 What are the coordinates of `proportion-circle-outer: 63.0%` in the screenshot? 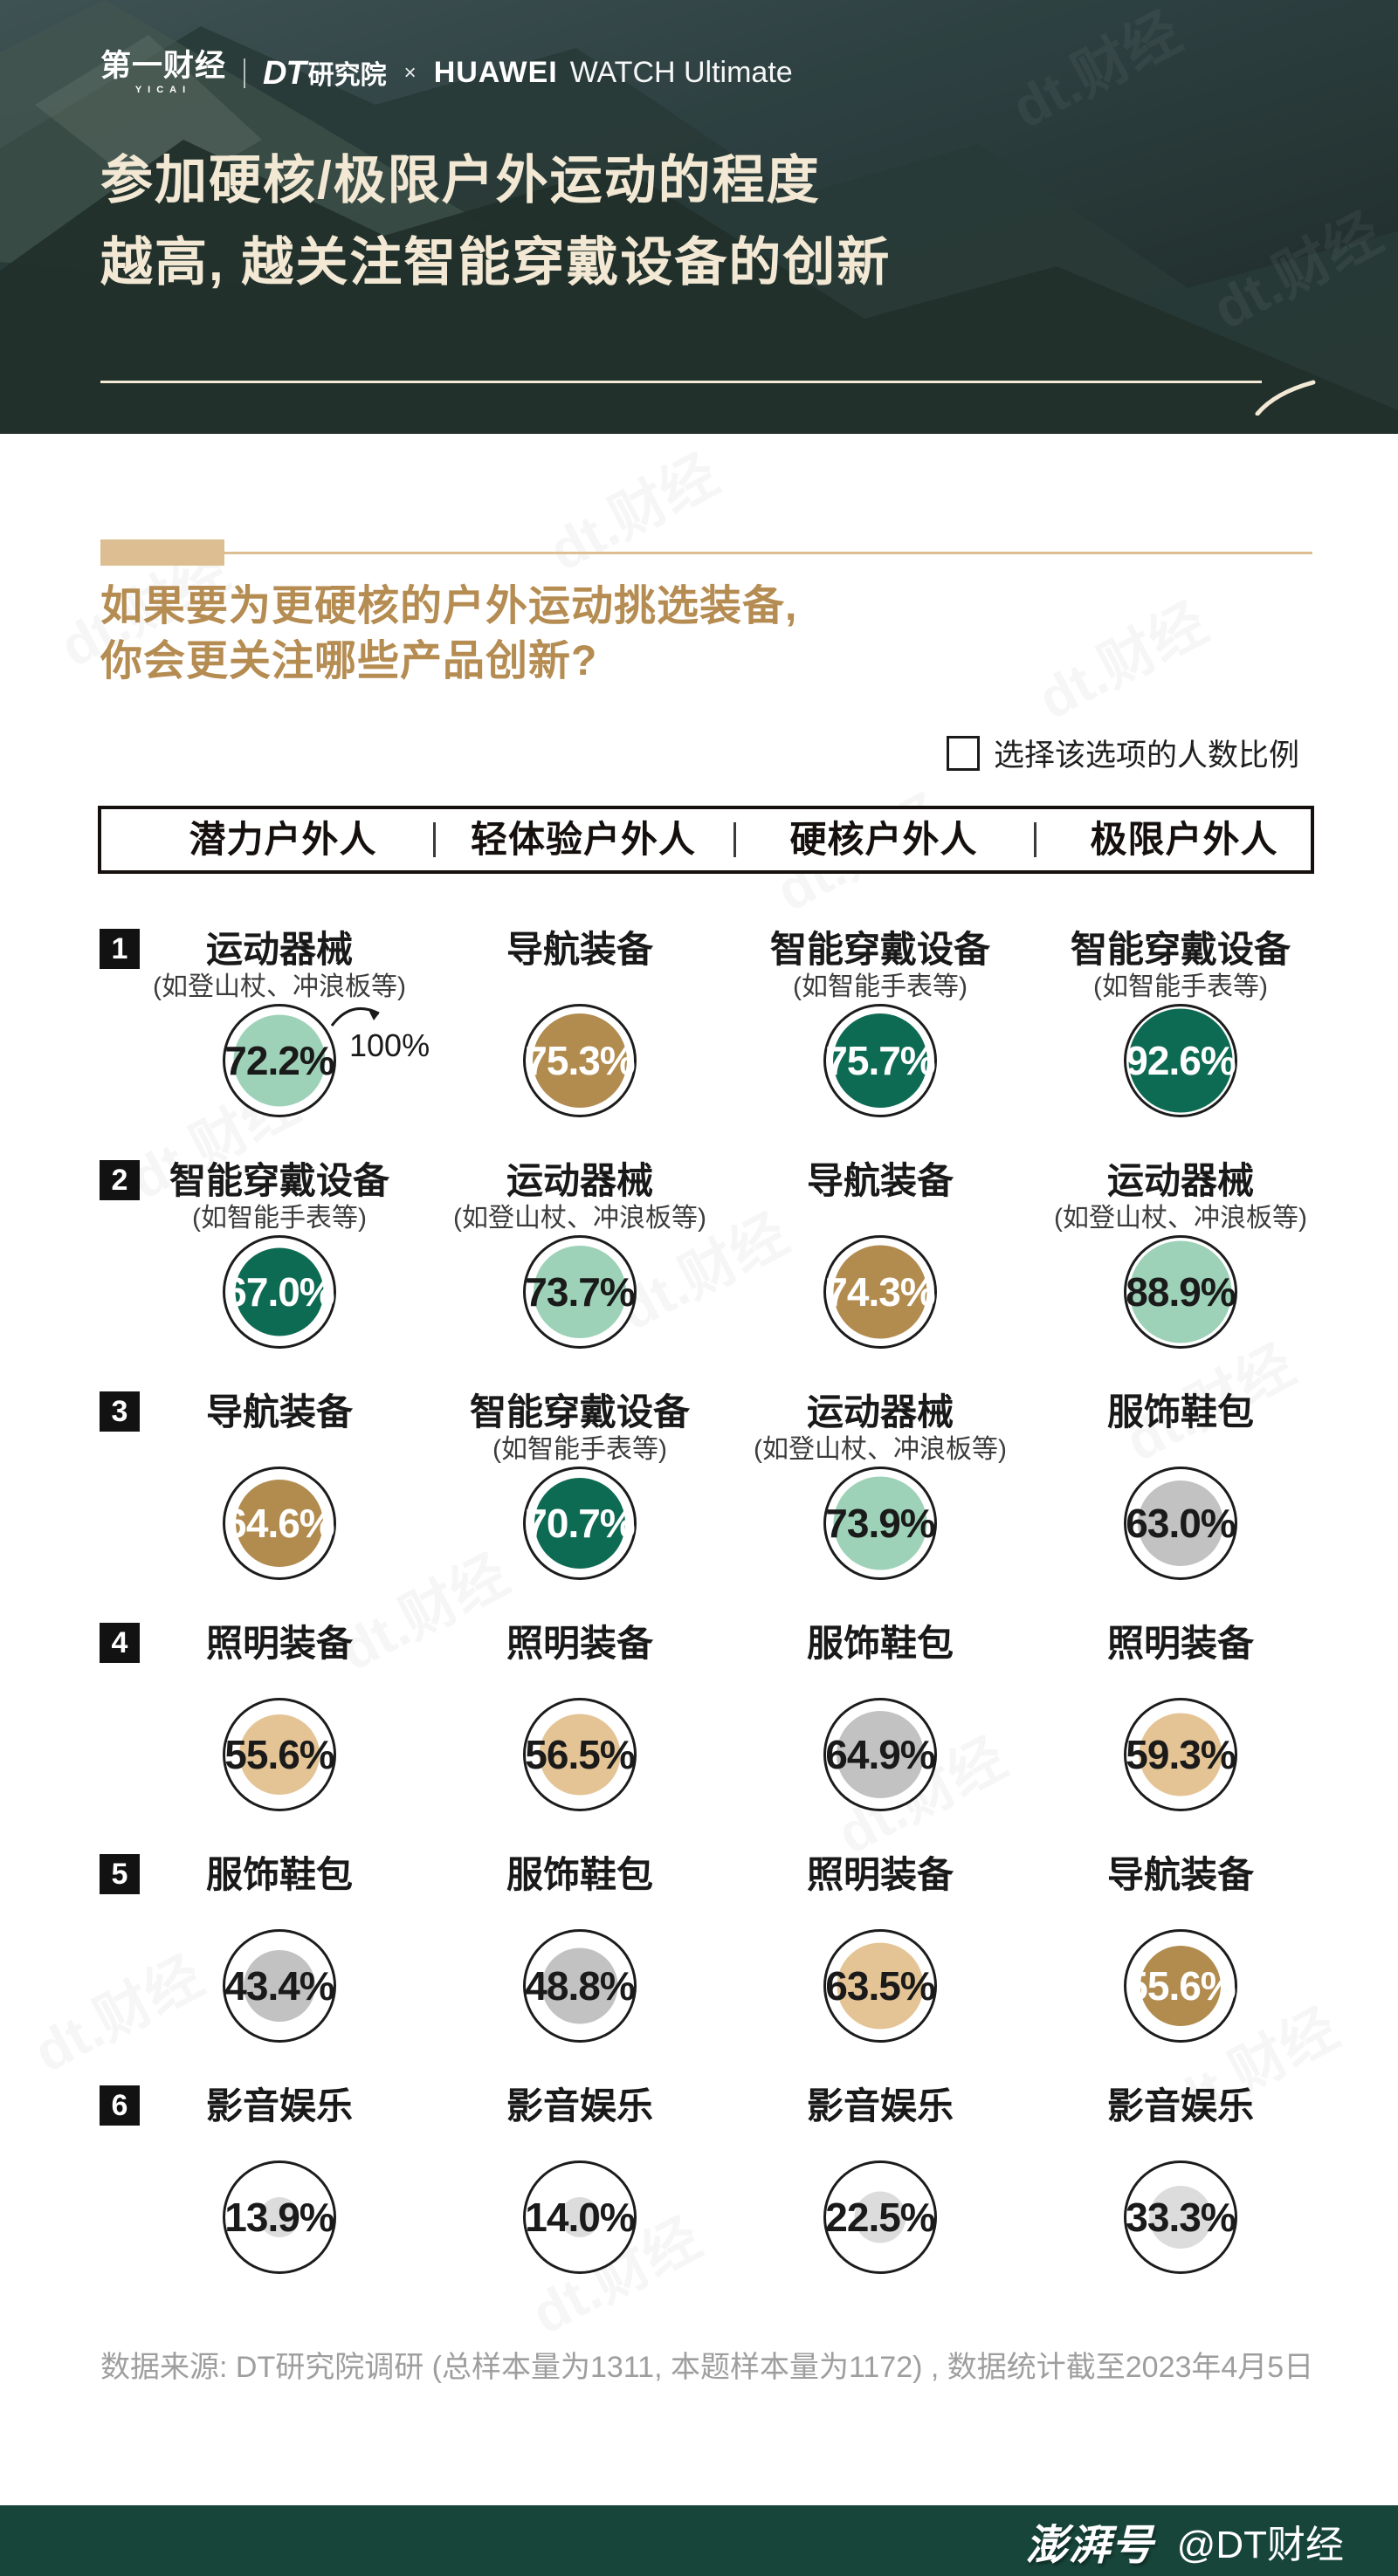 It's located at (1181, 1524).